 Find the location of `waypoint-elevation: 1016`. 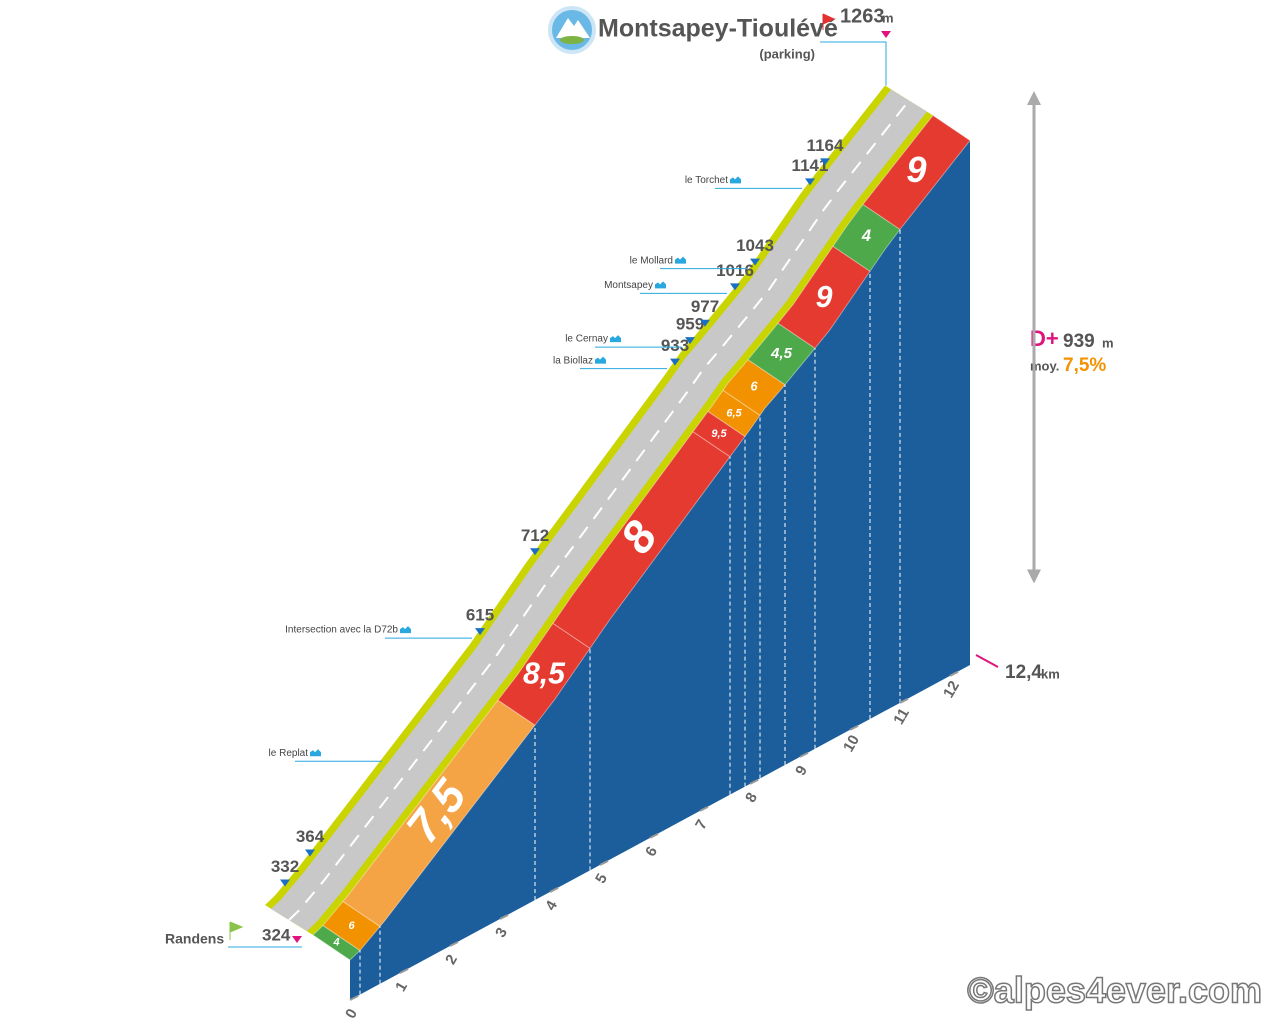

waypoint-elevation: 1016 is located at coordinates (735, 270).